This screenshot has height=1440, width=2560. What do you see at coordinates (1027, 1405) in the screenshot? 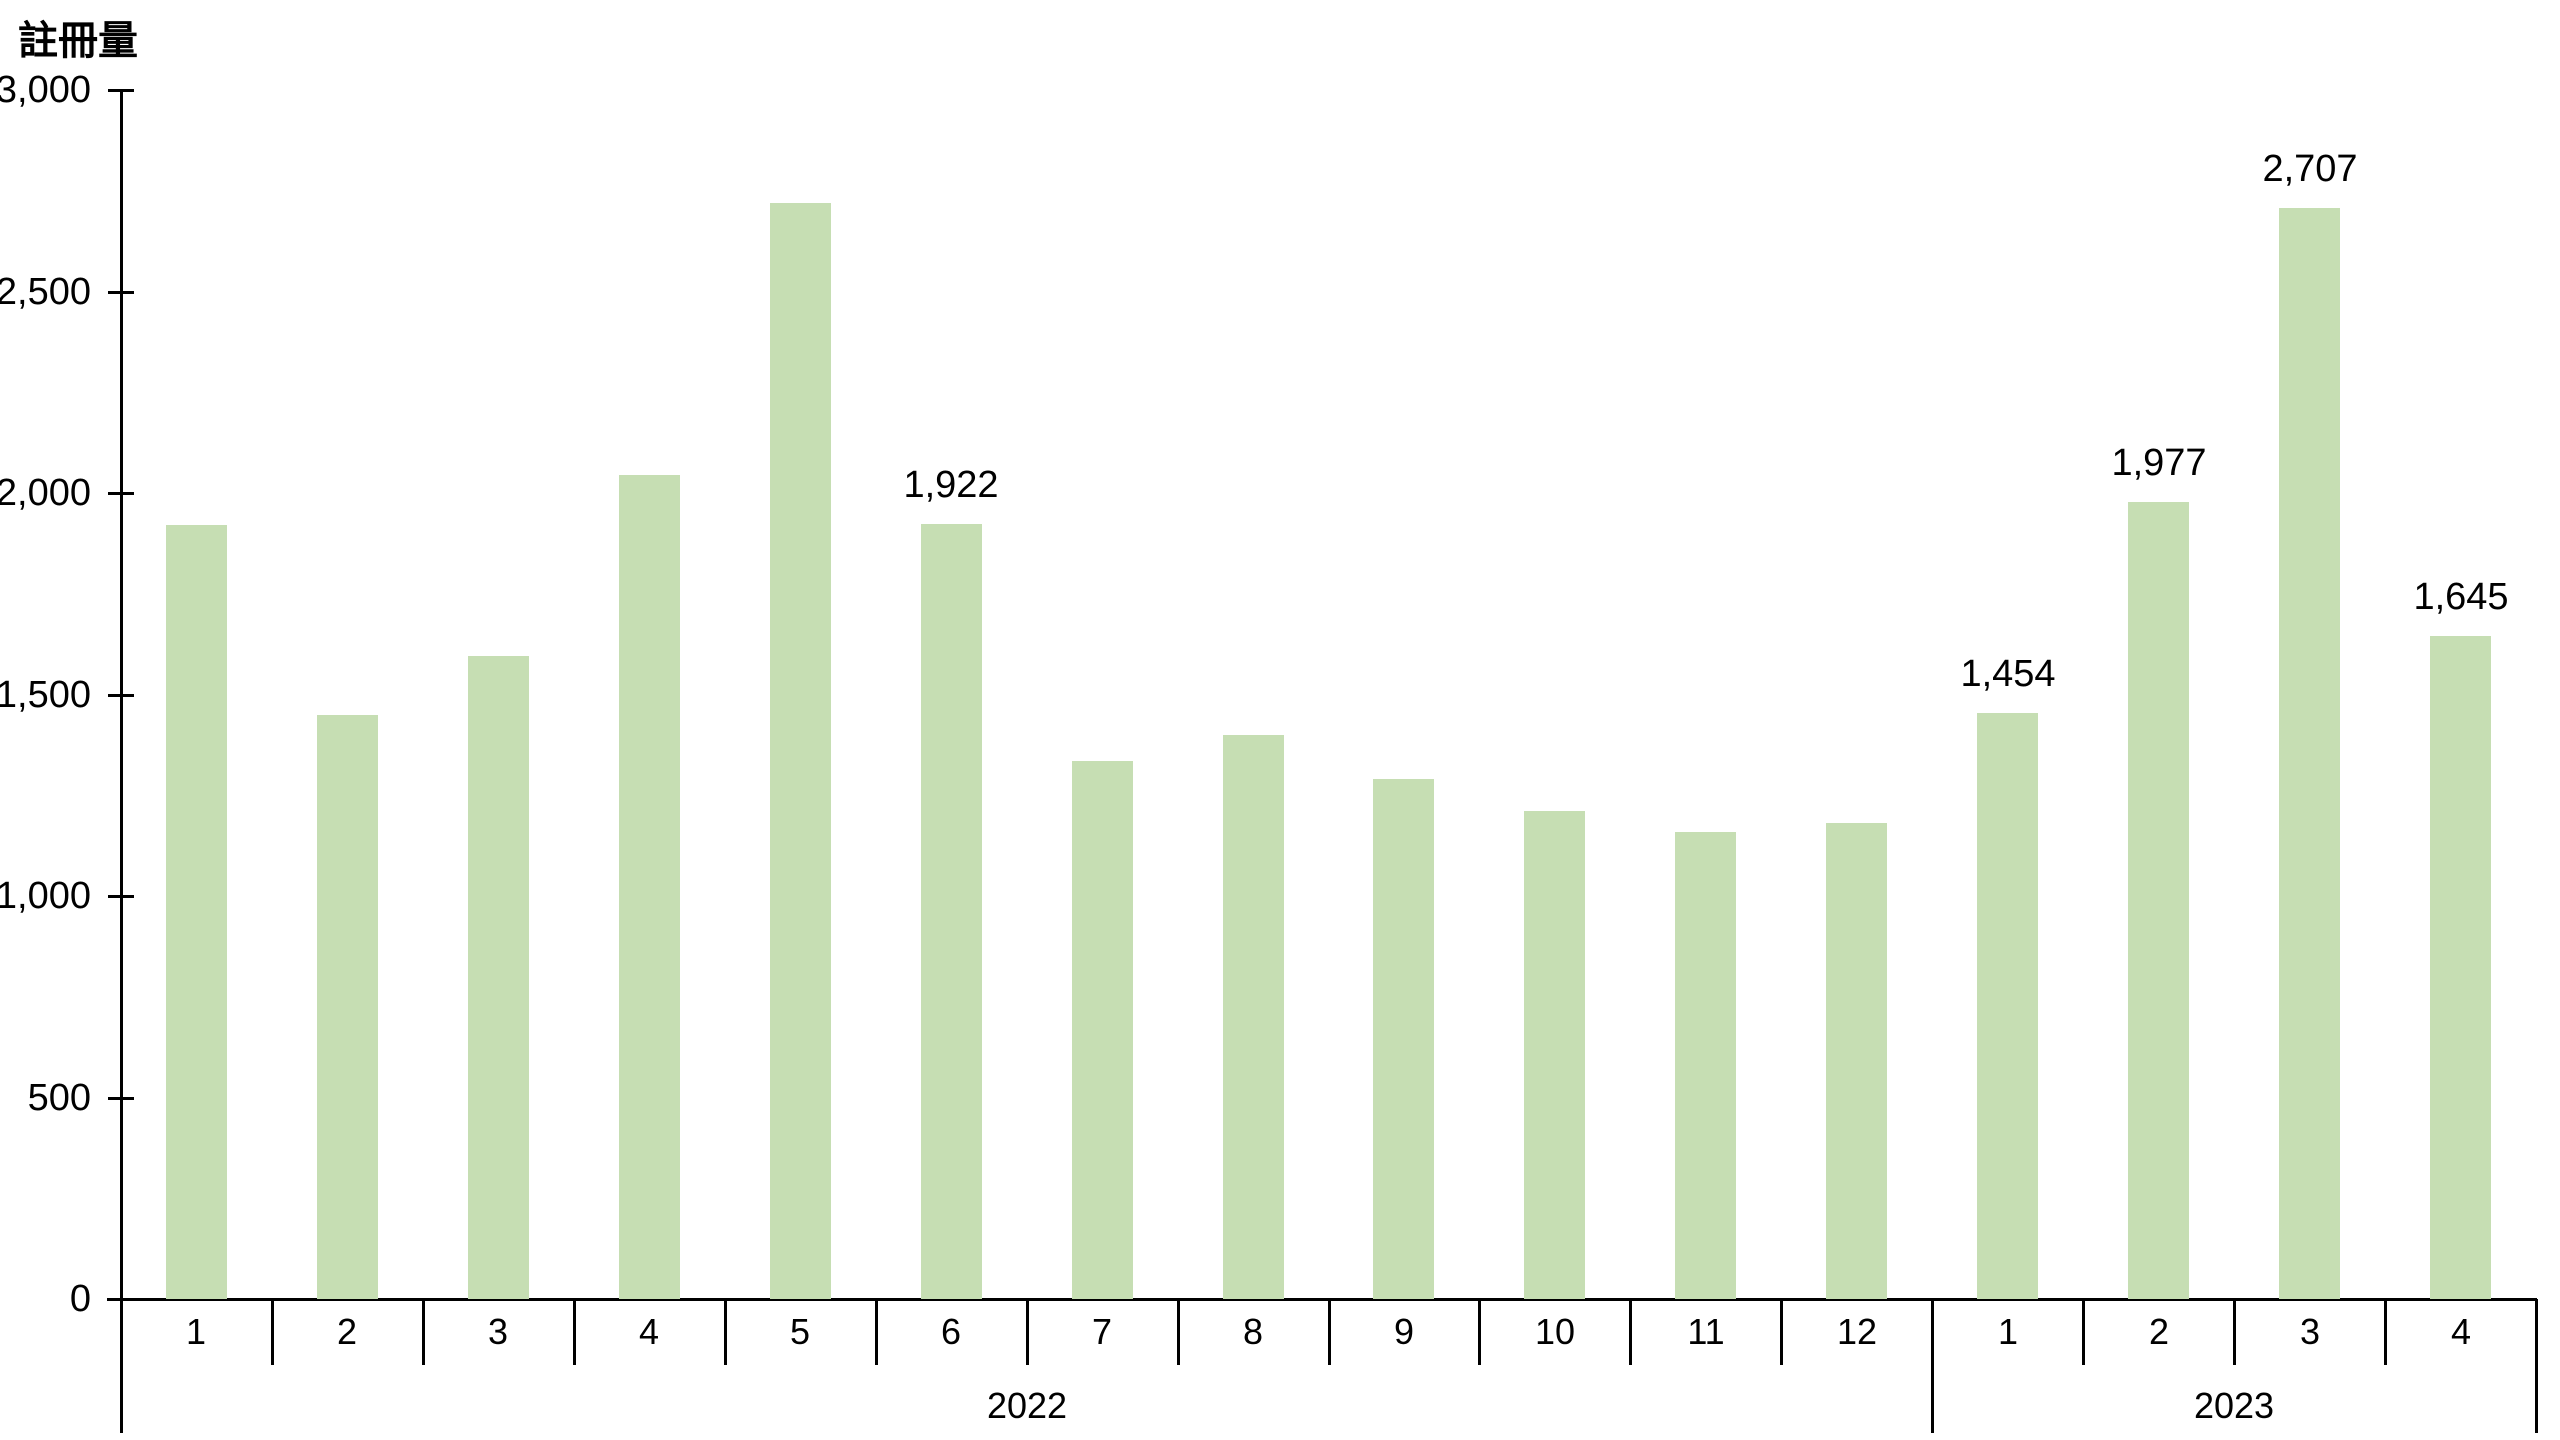
I see `year-label-2022: 2022` at bounding box center [1027, 1405].